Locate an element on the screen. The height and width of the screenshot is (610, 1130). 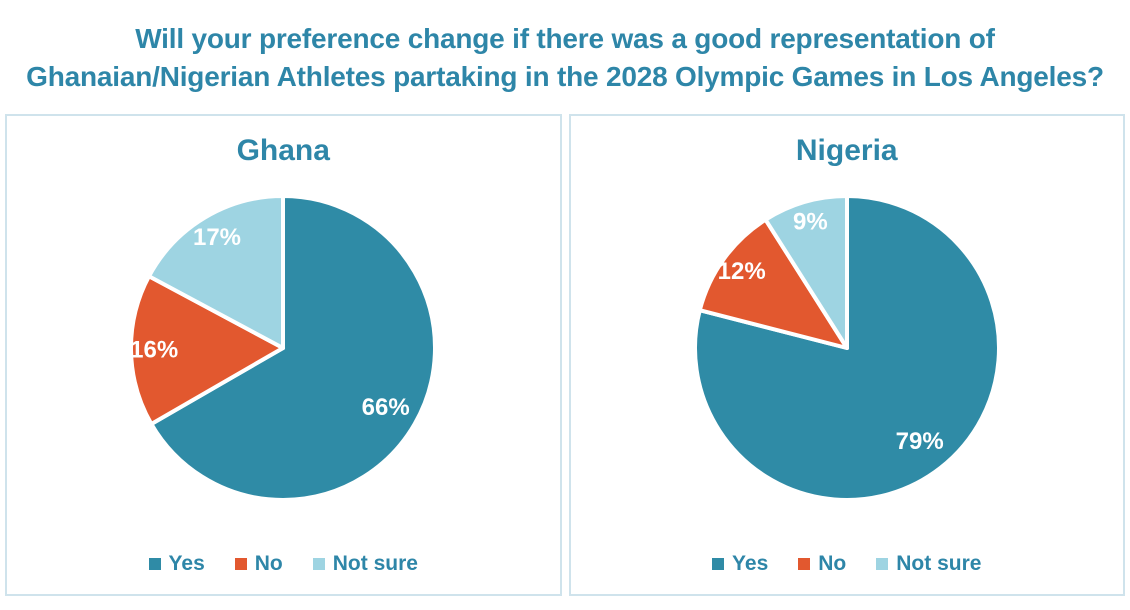
ghana-pie-chart: 66% 16% 17% is located at coordinates (283, 348).